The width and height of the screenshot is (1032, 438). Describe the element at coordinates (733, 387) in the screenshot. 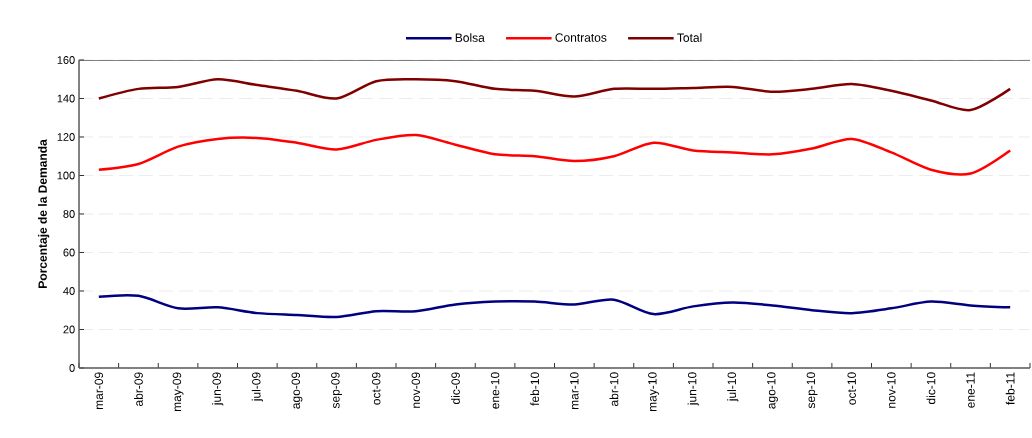

I see `x-tick-label: jul-10` at that location.